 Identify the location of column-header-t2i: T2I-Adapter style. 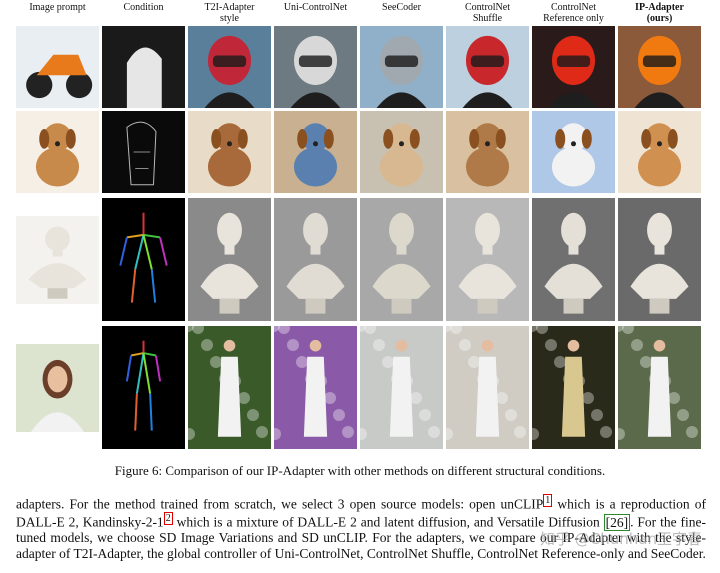
(229, 13).